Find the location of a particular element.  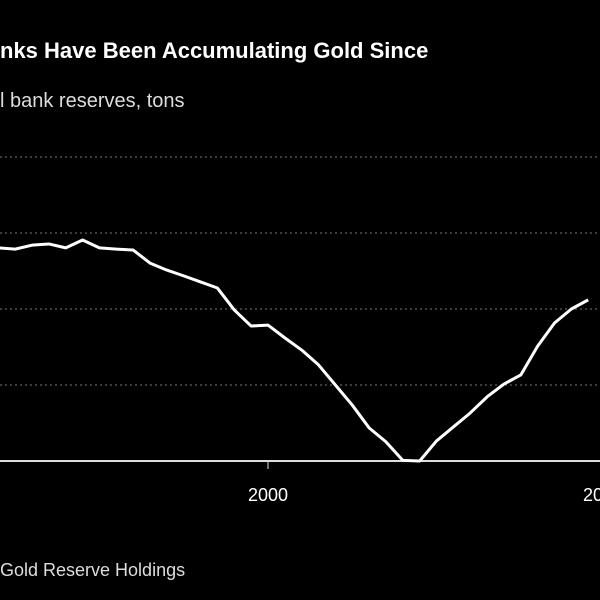

x-tick-label: 20 is located at coordinates (591, 495).